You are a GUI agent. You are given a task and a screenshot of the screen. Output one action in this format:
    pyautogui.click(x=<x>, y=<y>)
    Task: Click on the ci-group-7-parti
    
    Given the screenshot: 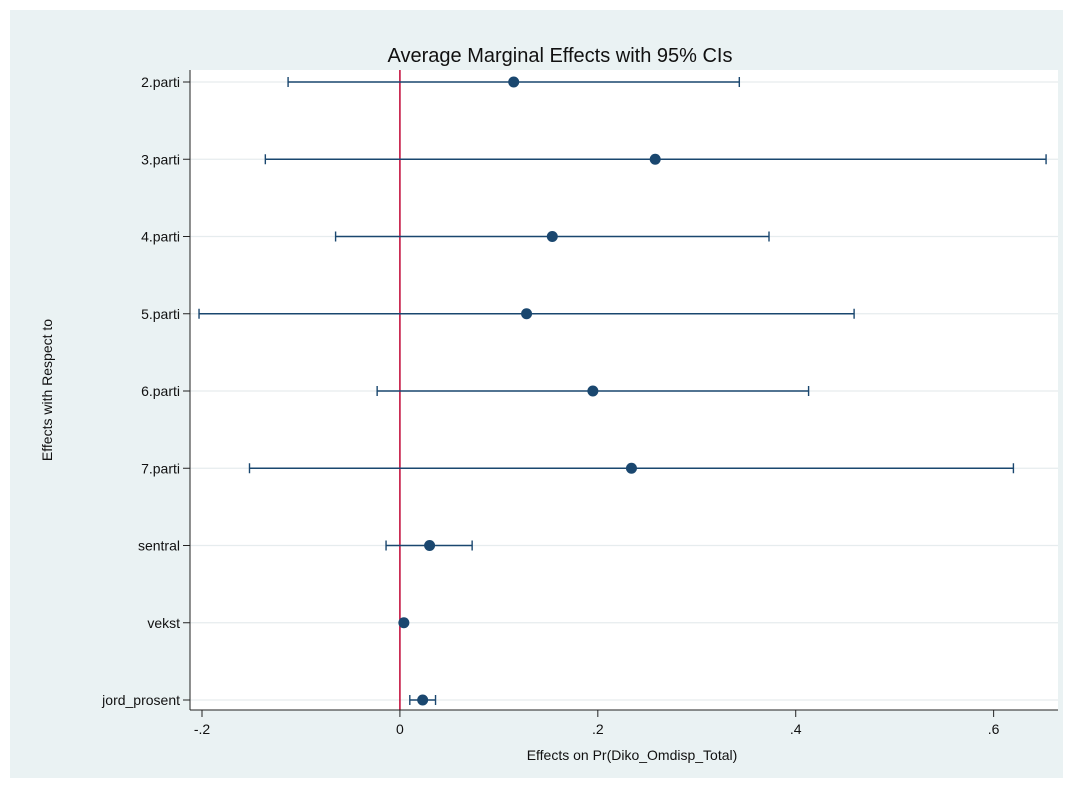 What is the action you would take?
    pyautogui.click(x=631, y=468)
    